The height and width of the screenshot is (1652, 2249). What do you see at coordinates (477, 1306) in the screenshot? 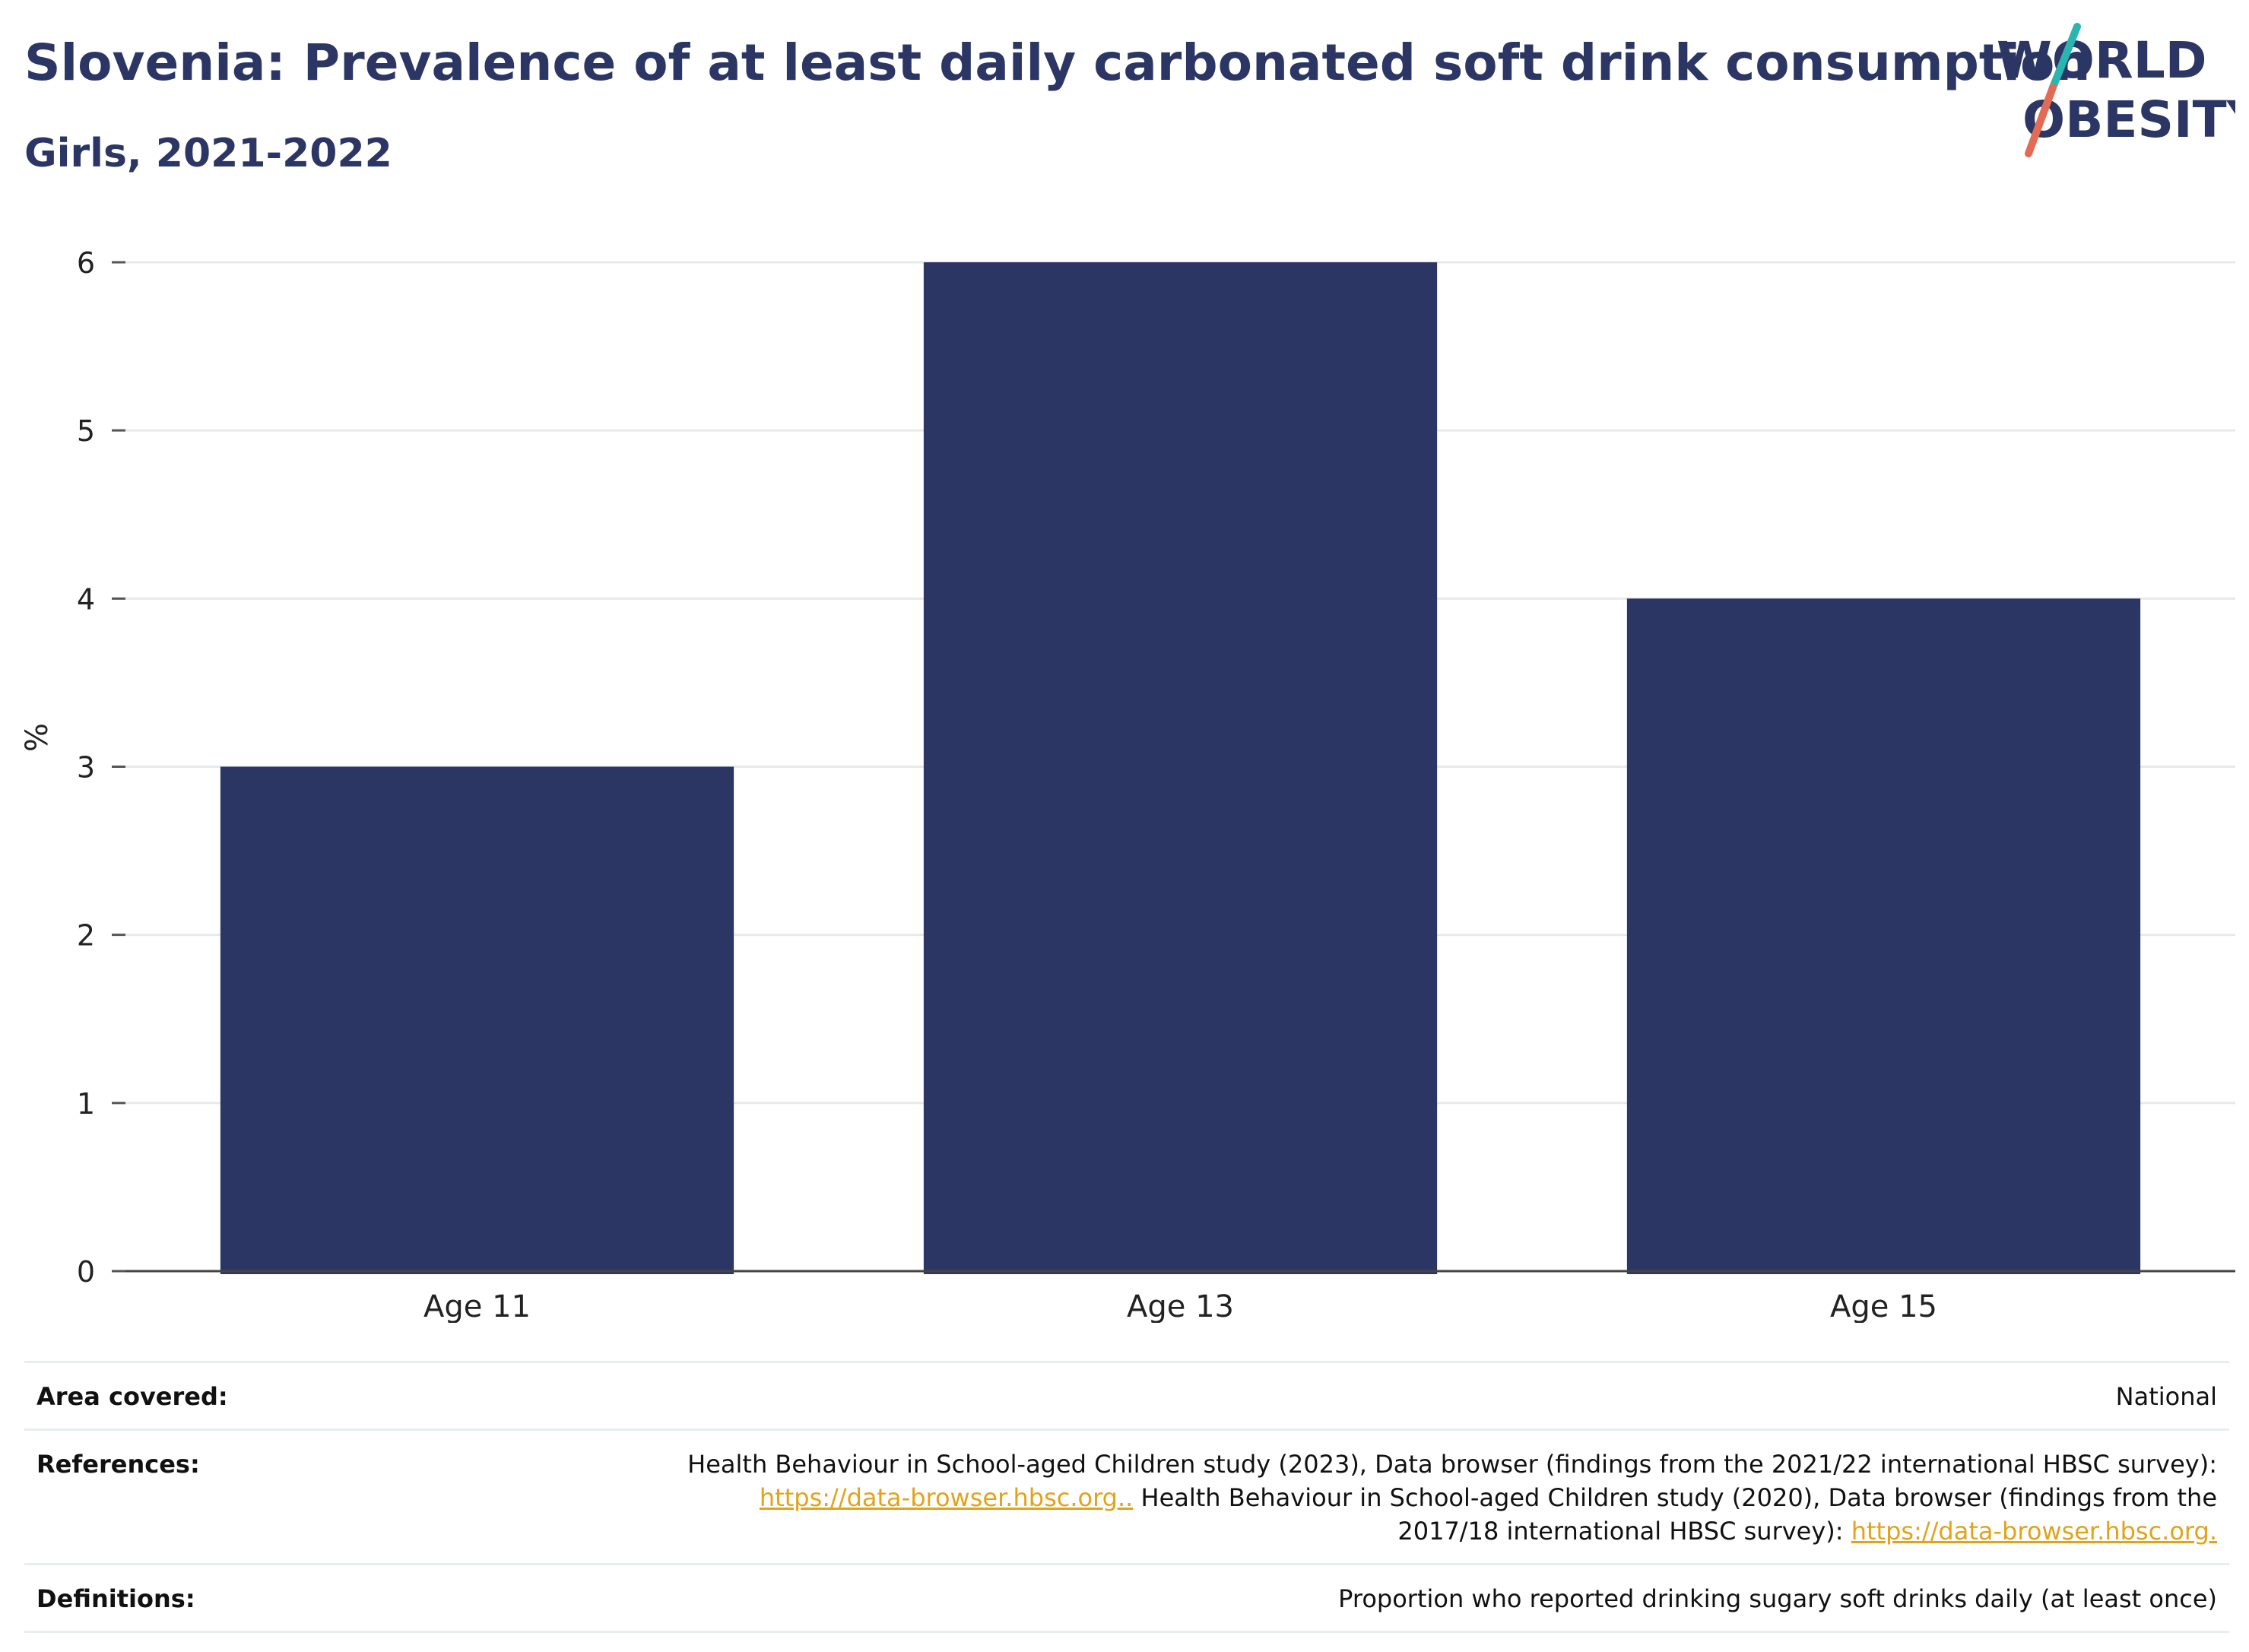
I see `x-tick-label: Age 11` at bounding box center [477, 1306].